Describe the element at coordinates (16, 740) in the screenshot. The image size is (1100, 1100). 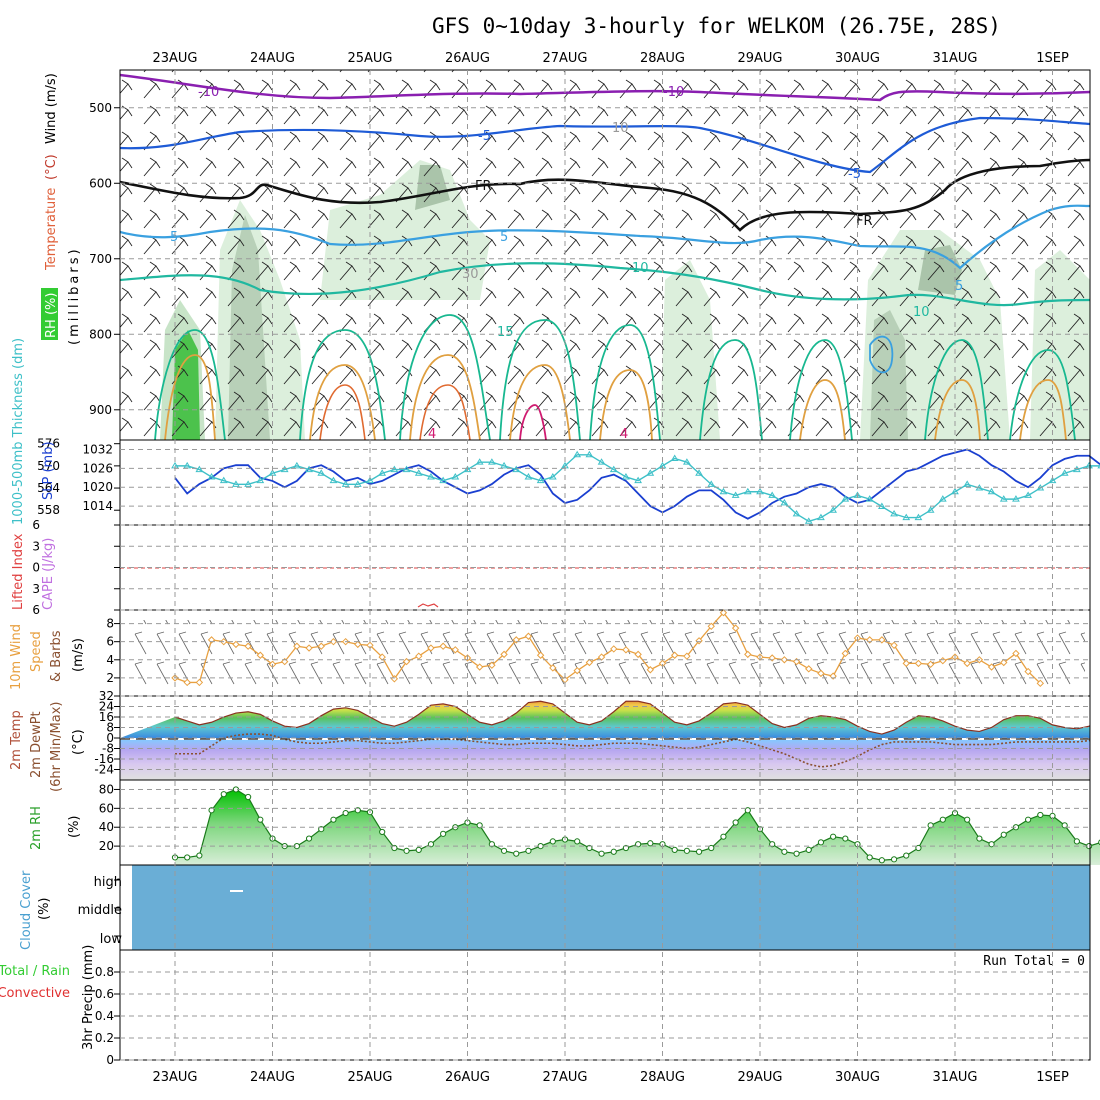
I see `temp2m-label-1: 2m Temp` at that location.